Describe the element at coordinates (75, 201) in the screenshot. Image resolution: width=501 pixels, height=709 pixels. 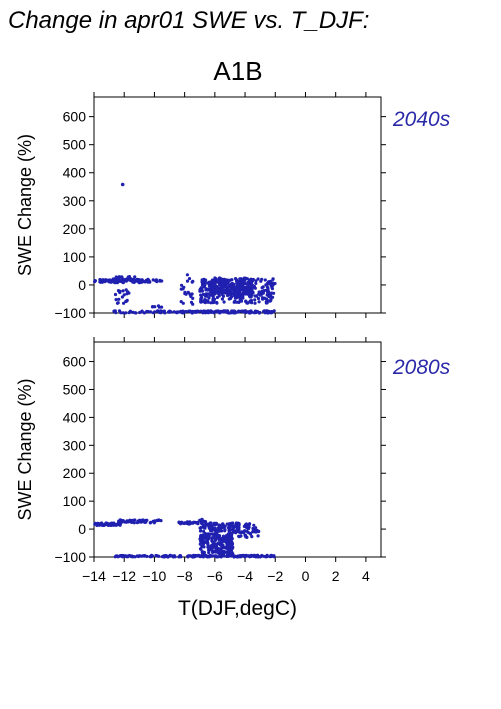
I see `y-tick-label: 300` at that location.